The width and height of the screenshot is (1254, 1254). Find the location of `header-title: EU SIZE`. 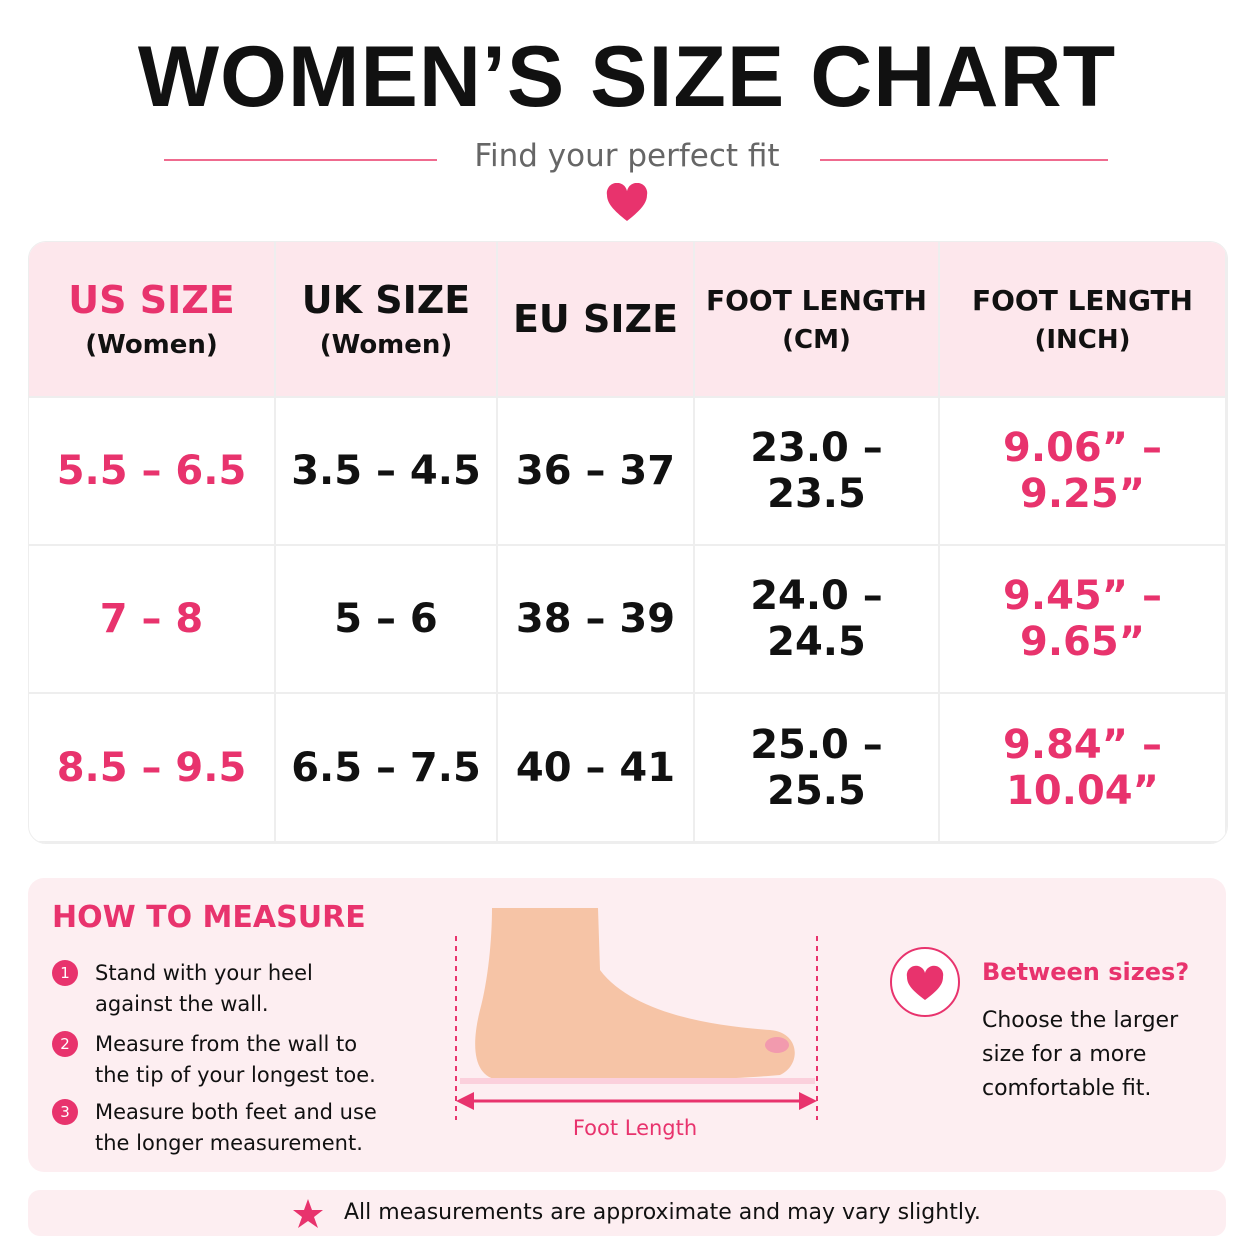

header-title: EU SIZE is located at coordinates (595, 319).